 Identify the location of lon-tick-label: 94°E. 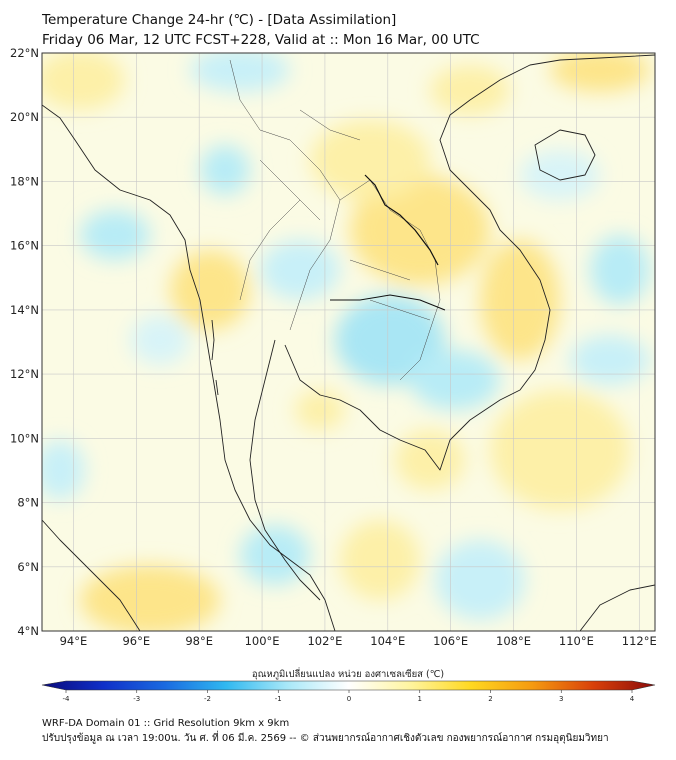
(74, 641).